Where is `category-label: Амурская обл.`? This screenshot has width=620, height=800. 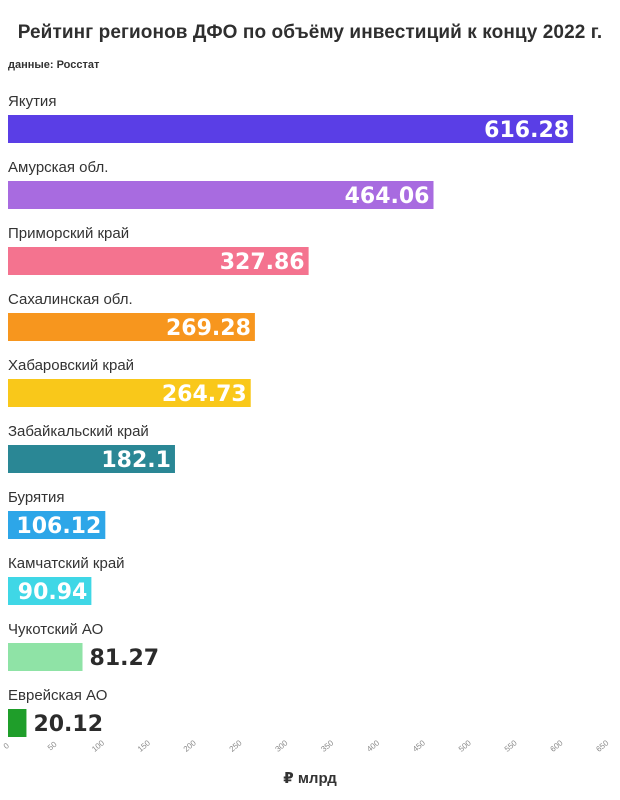
category-label: Амурская обл. is located at coordinates (58, 167).